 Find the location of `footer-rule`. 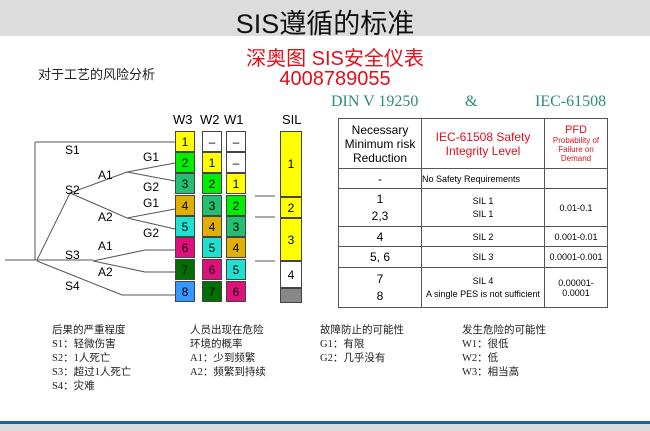

footer-rule is located at coordinates (325, 422).